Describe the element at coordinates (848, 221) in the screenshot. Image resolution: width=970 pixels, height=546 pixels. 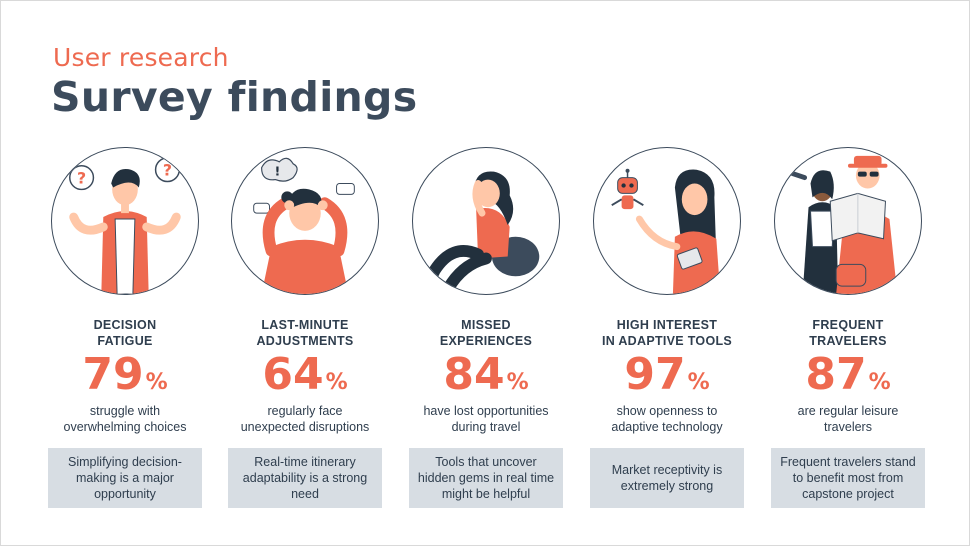
I see `travelers-with-map-icon` at that location.